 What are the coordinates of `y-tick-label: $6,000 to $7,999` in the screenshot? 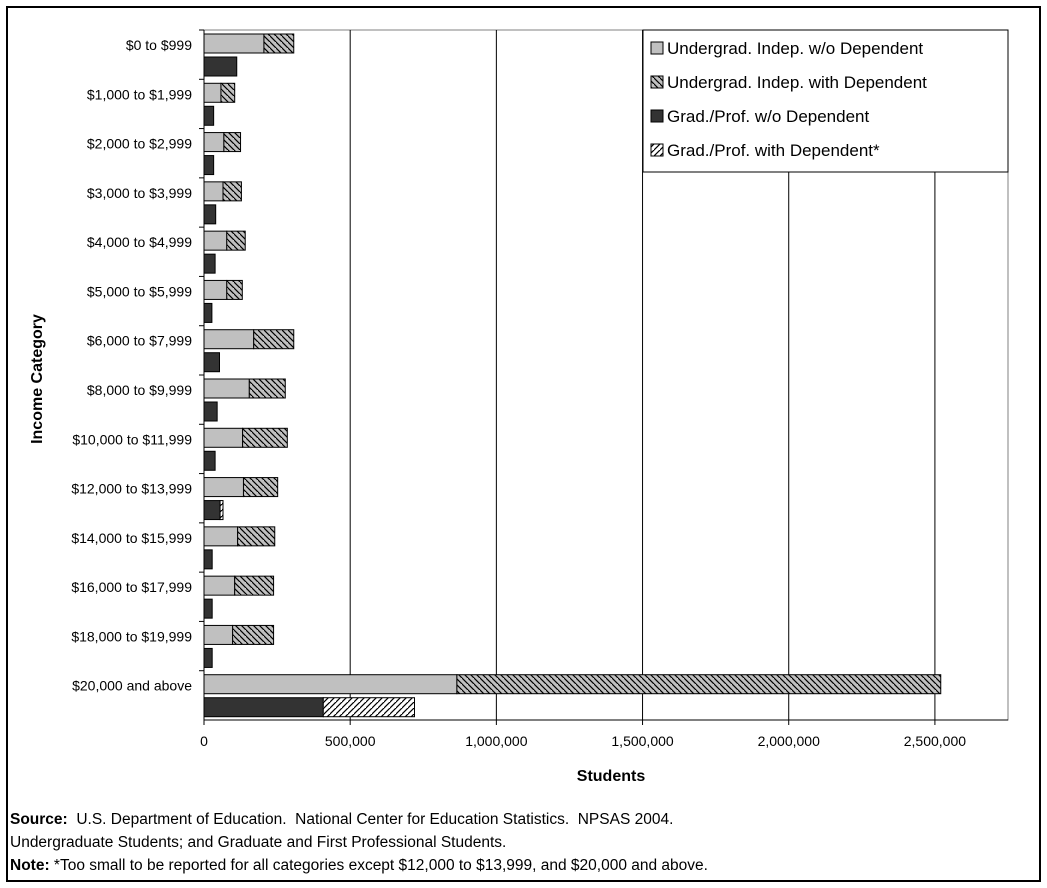 It's located at (139, 341).